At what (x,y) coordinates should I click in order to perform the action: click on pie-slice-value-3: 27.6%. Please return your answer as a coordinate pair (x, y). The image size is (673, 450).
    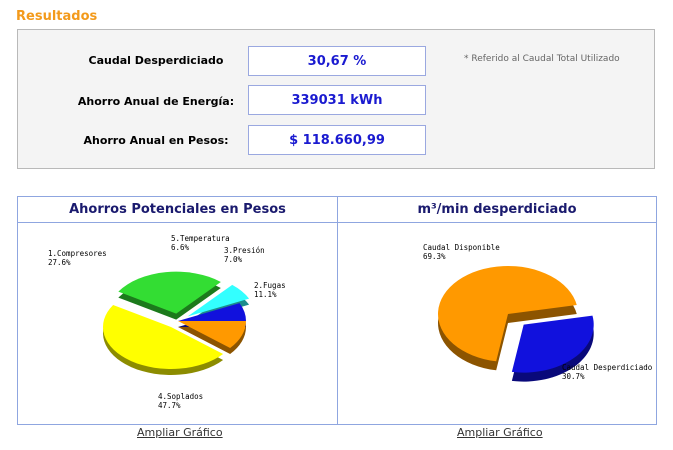
    Looking at the image, I should click on (59, 262).